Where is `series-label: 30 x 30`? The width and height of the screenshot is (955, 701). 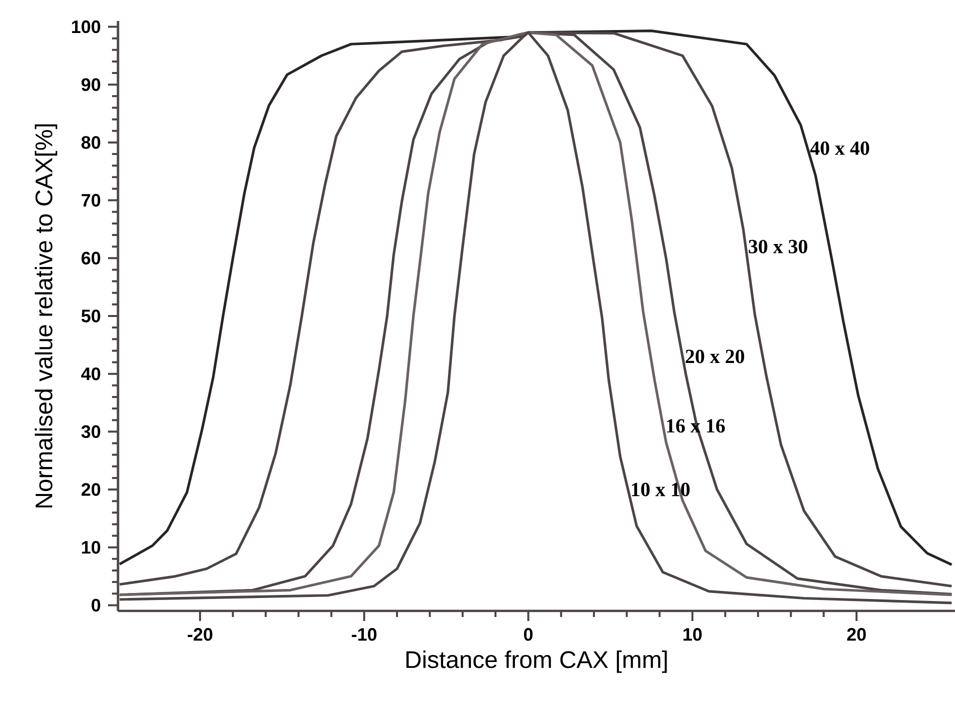 series-label: 30 x 30 is located at coordinates (778, 247).